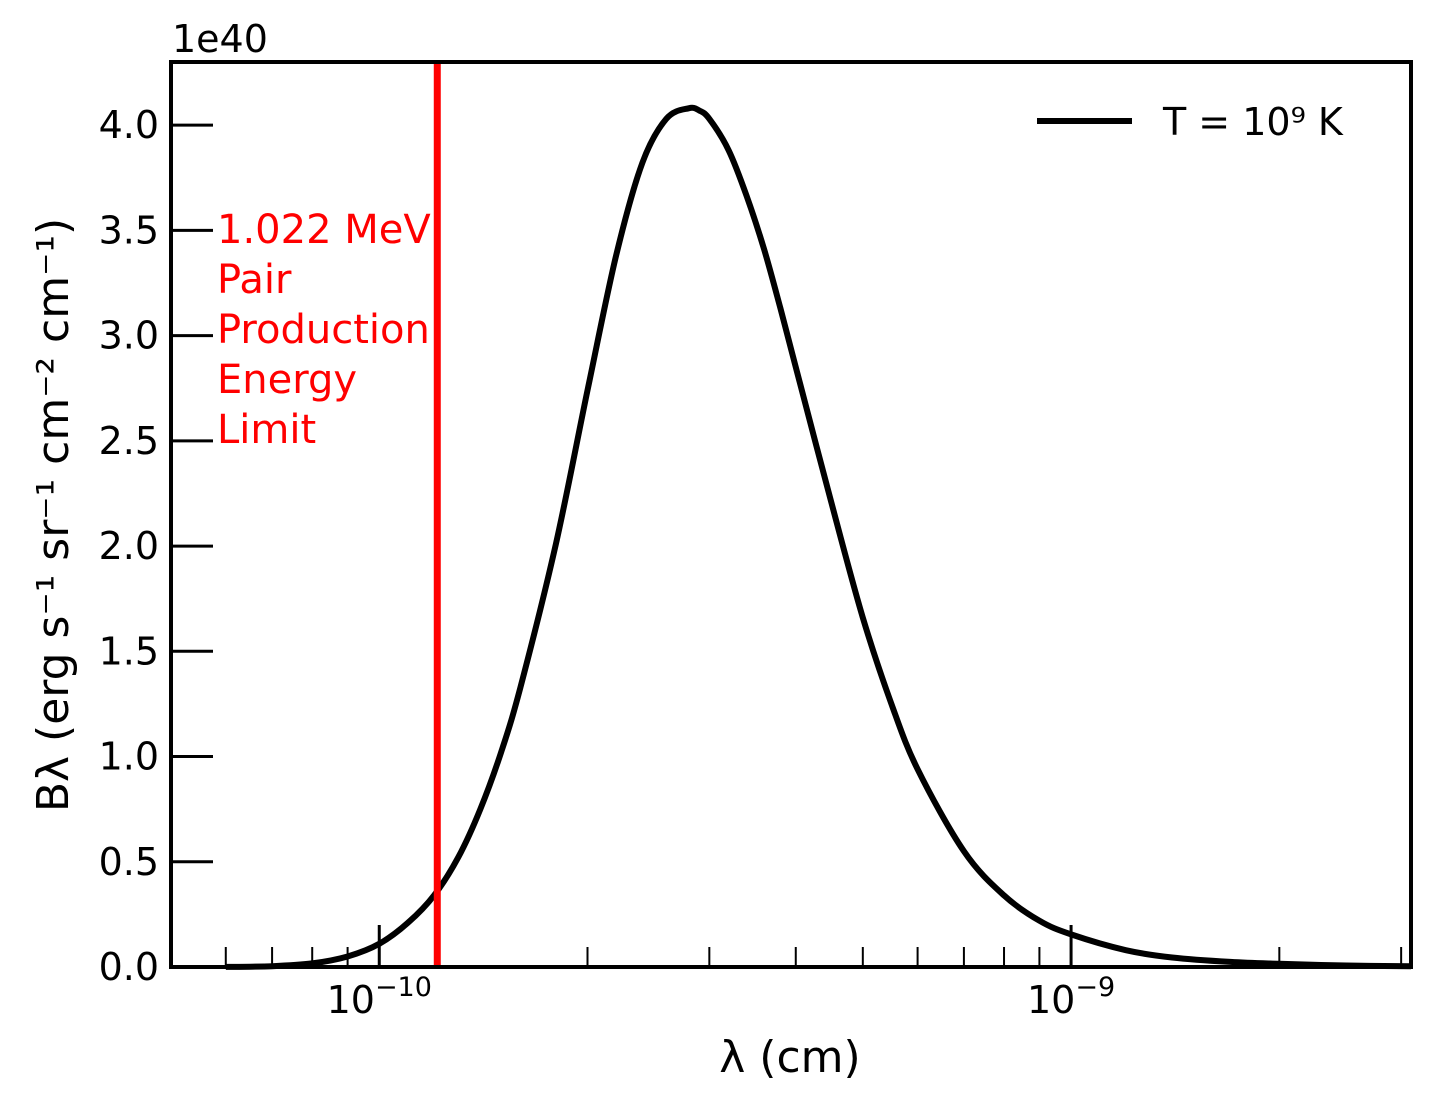  Describe the element at coordinates (129, 125) in the screenshot. I see `y-tick-label: 4.0` at that location.